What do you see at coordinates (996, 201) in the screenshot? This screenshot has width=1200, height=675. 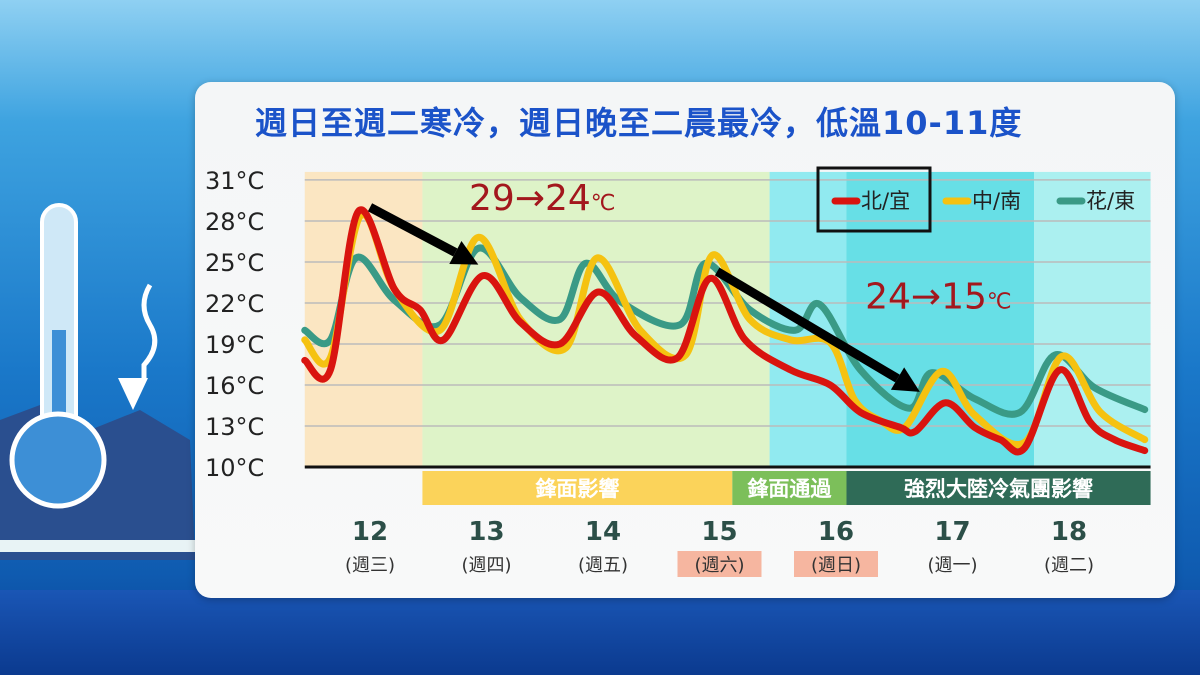 I see `legend-label: 中/南` at bounding box center [996, 201].